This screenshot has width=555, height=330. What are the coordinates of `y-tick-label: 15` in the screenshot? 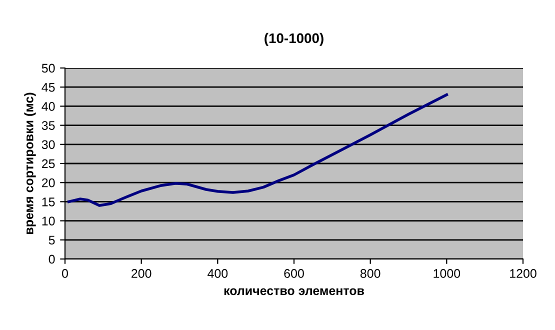 It's located at (48, 202).